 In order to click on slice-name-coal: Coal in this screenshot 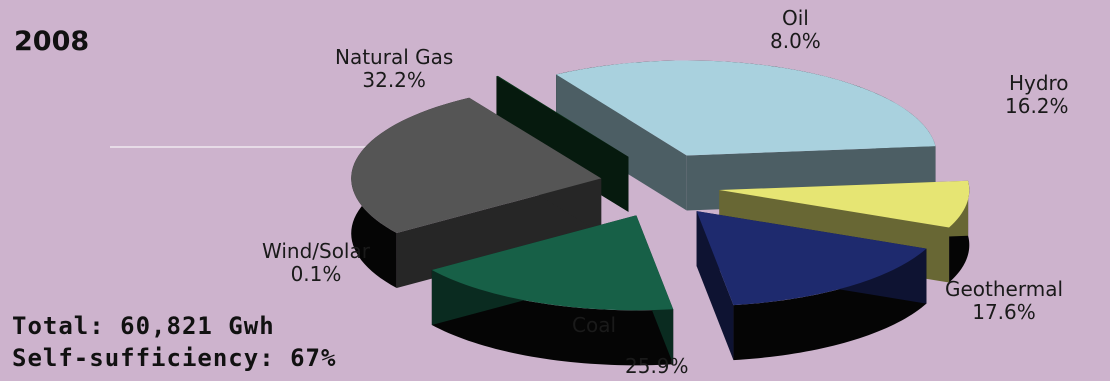, I will do `click(594, 325)`.